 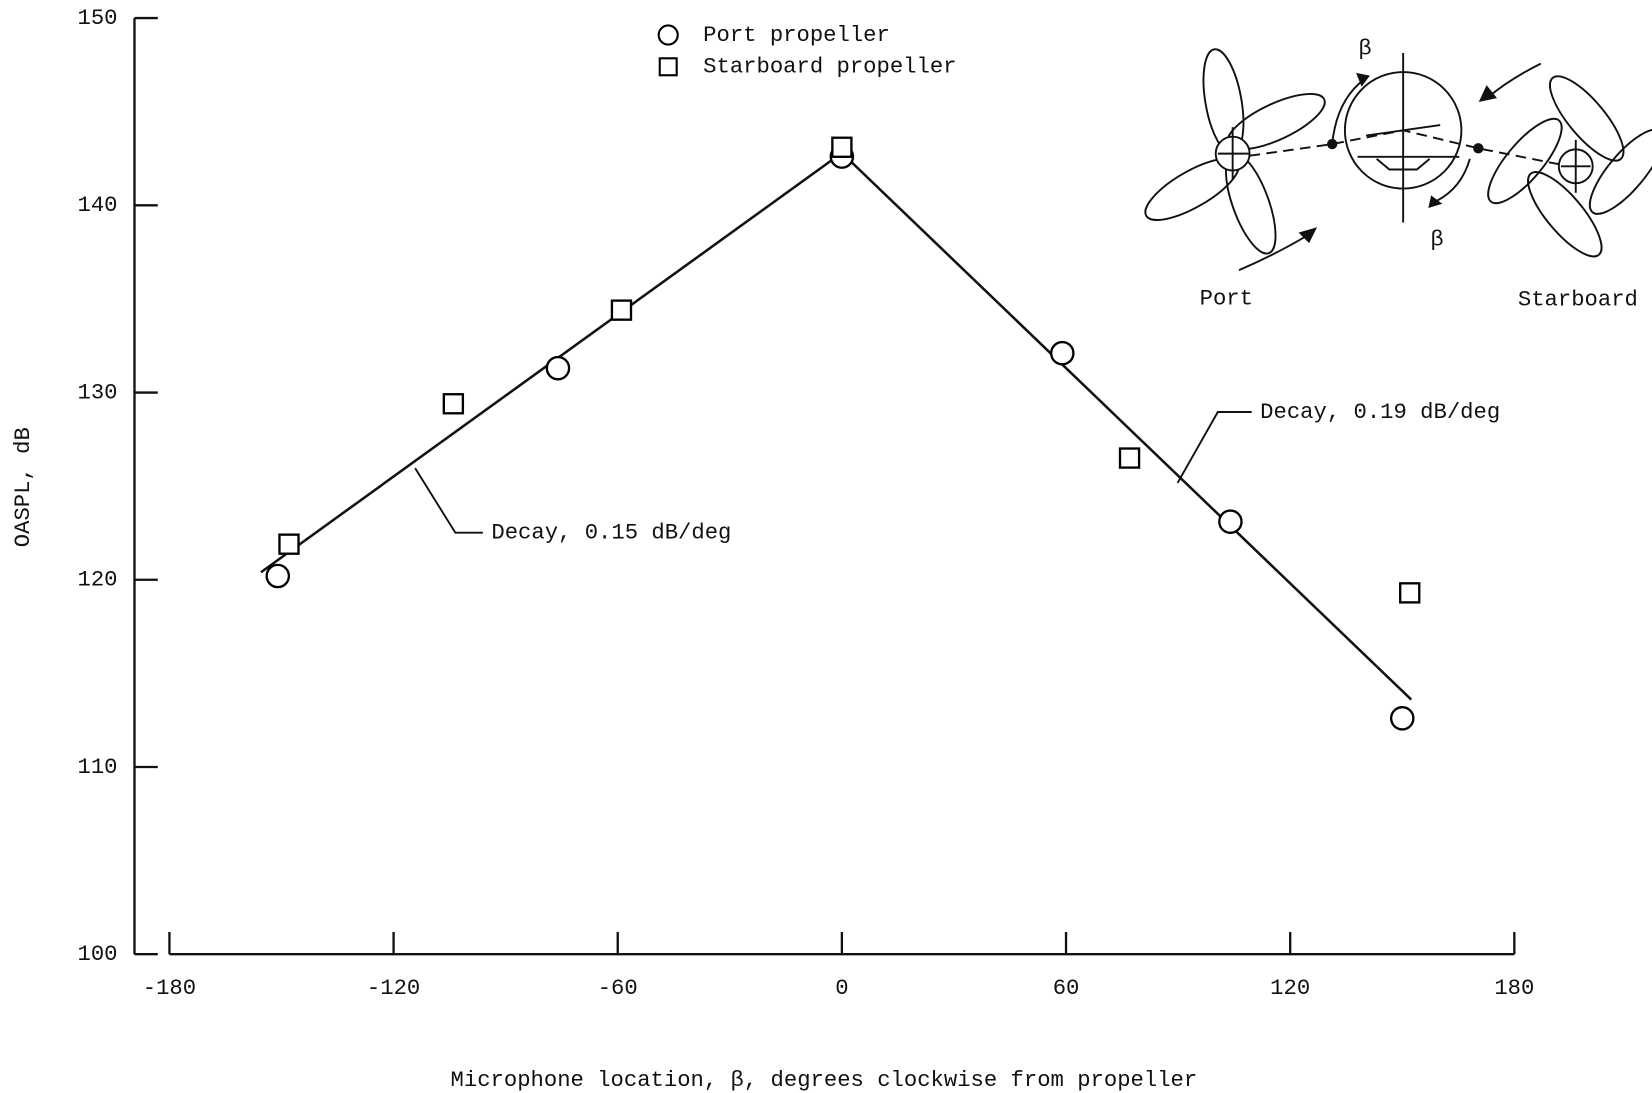 I want to click on legend-label: Starboard propeller, so click(x=829, y=67).